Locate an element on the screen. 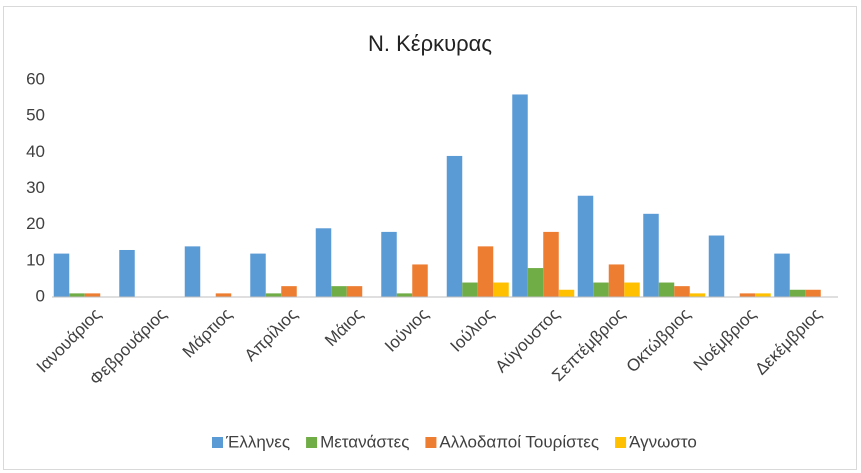  legend-label: Έλληνες is located at coordinates (257, 441).